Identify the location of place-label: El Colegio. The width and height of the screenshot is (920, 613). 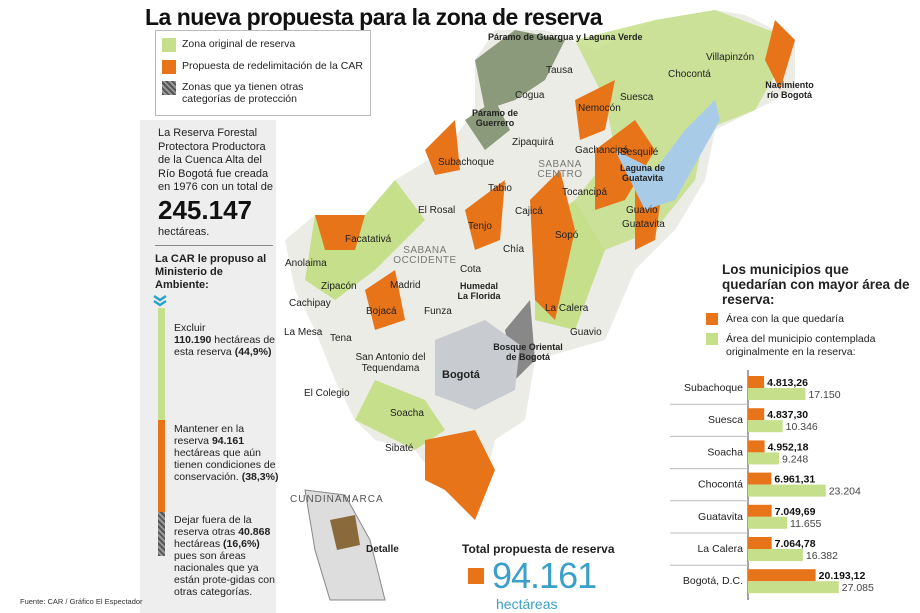
(327, 393).